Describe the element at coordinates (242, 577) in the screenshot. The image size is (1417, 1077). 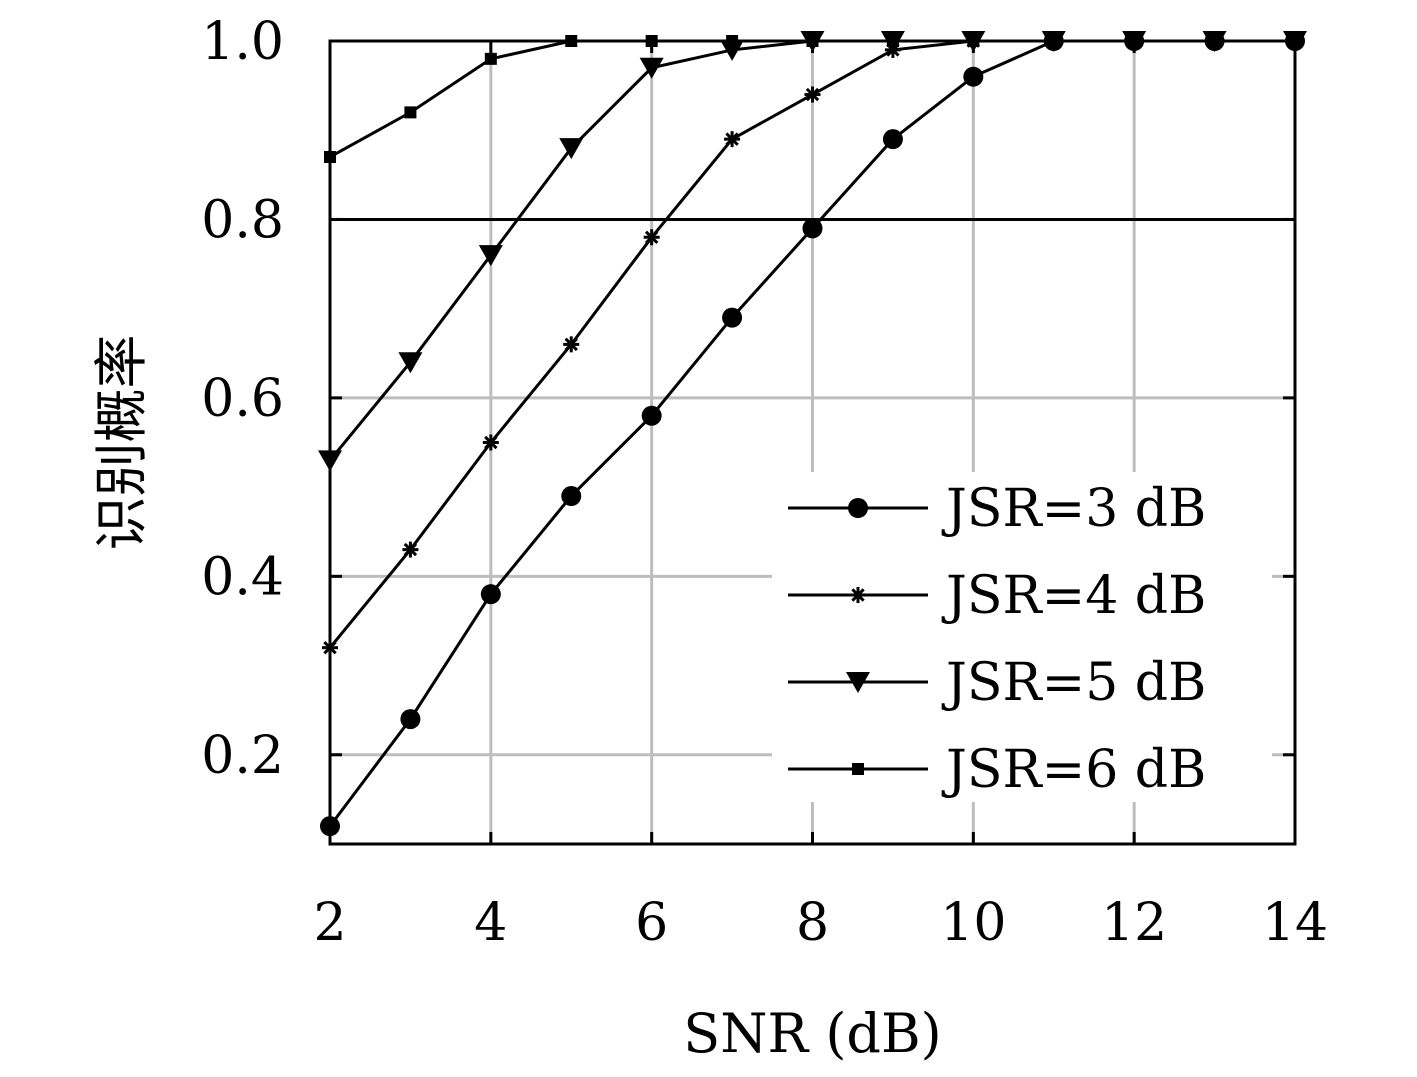
I see `y-tick-label: 0.4` at that location.